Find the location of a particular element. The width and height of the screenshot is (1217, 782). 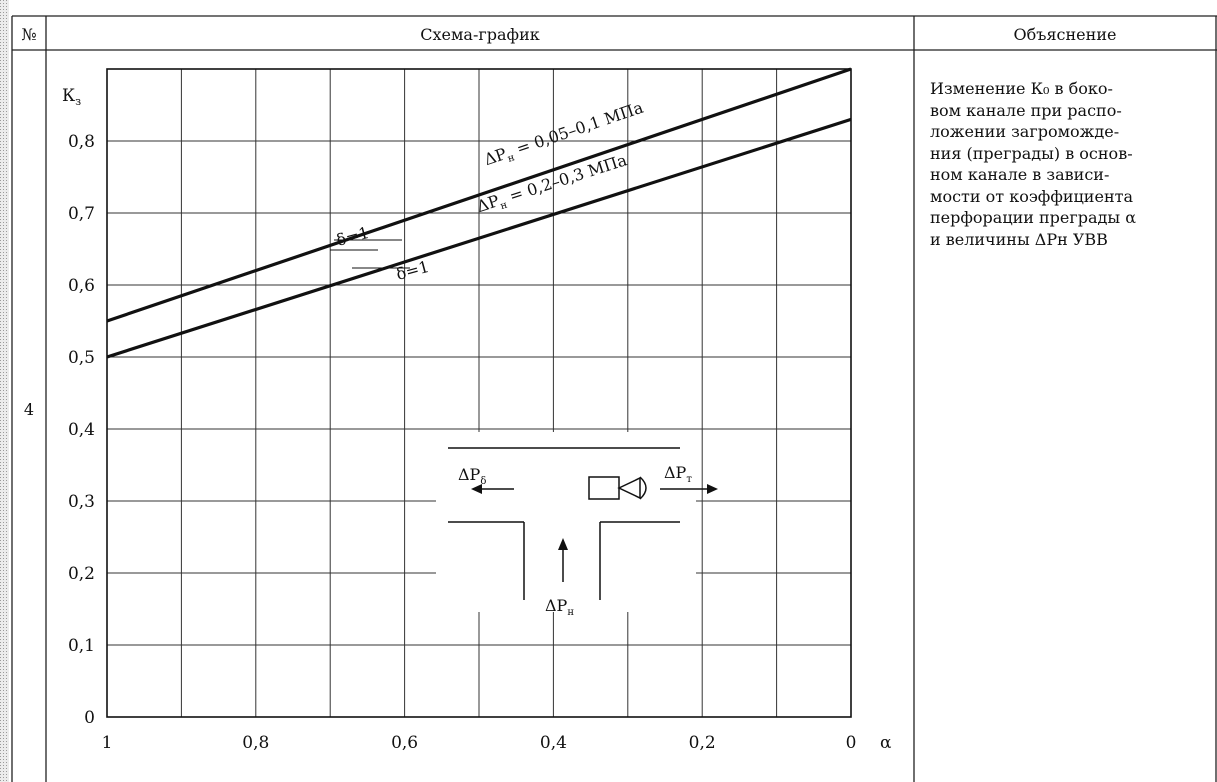

inset-source-icon is located at coordinates (617, 488).